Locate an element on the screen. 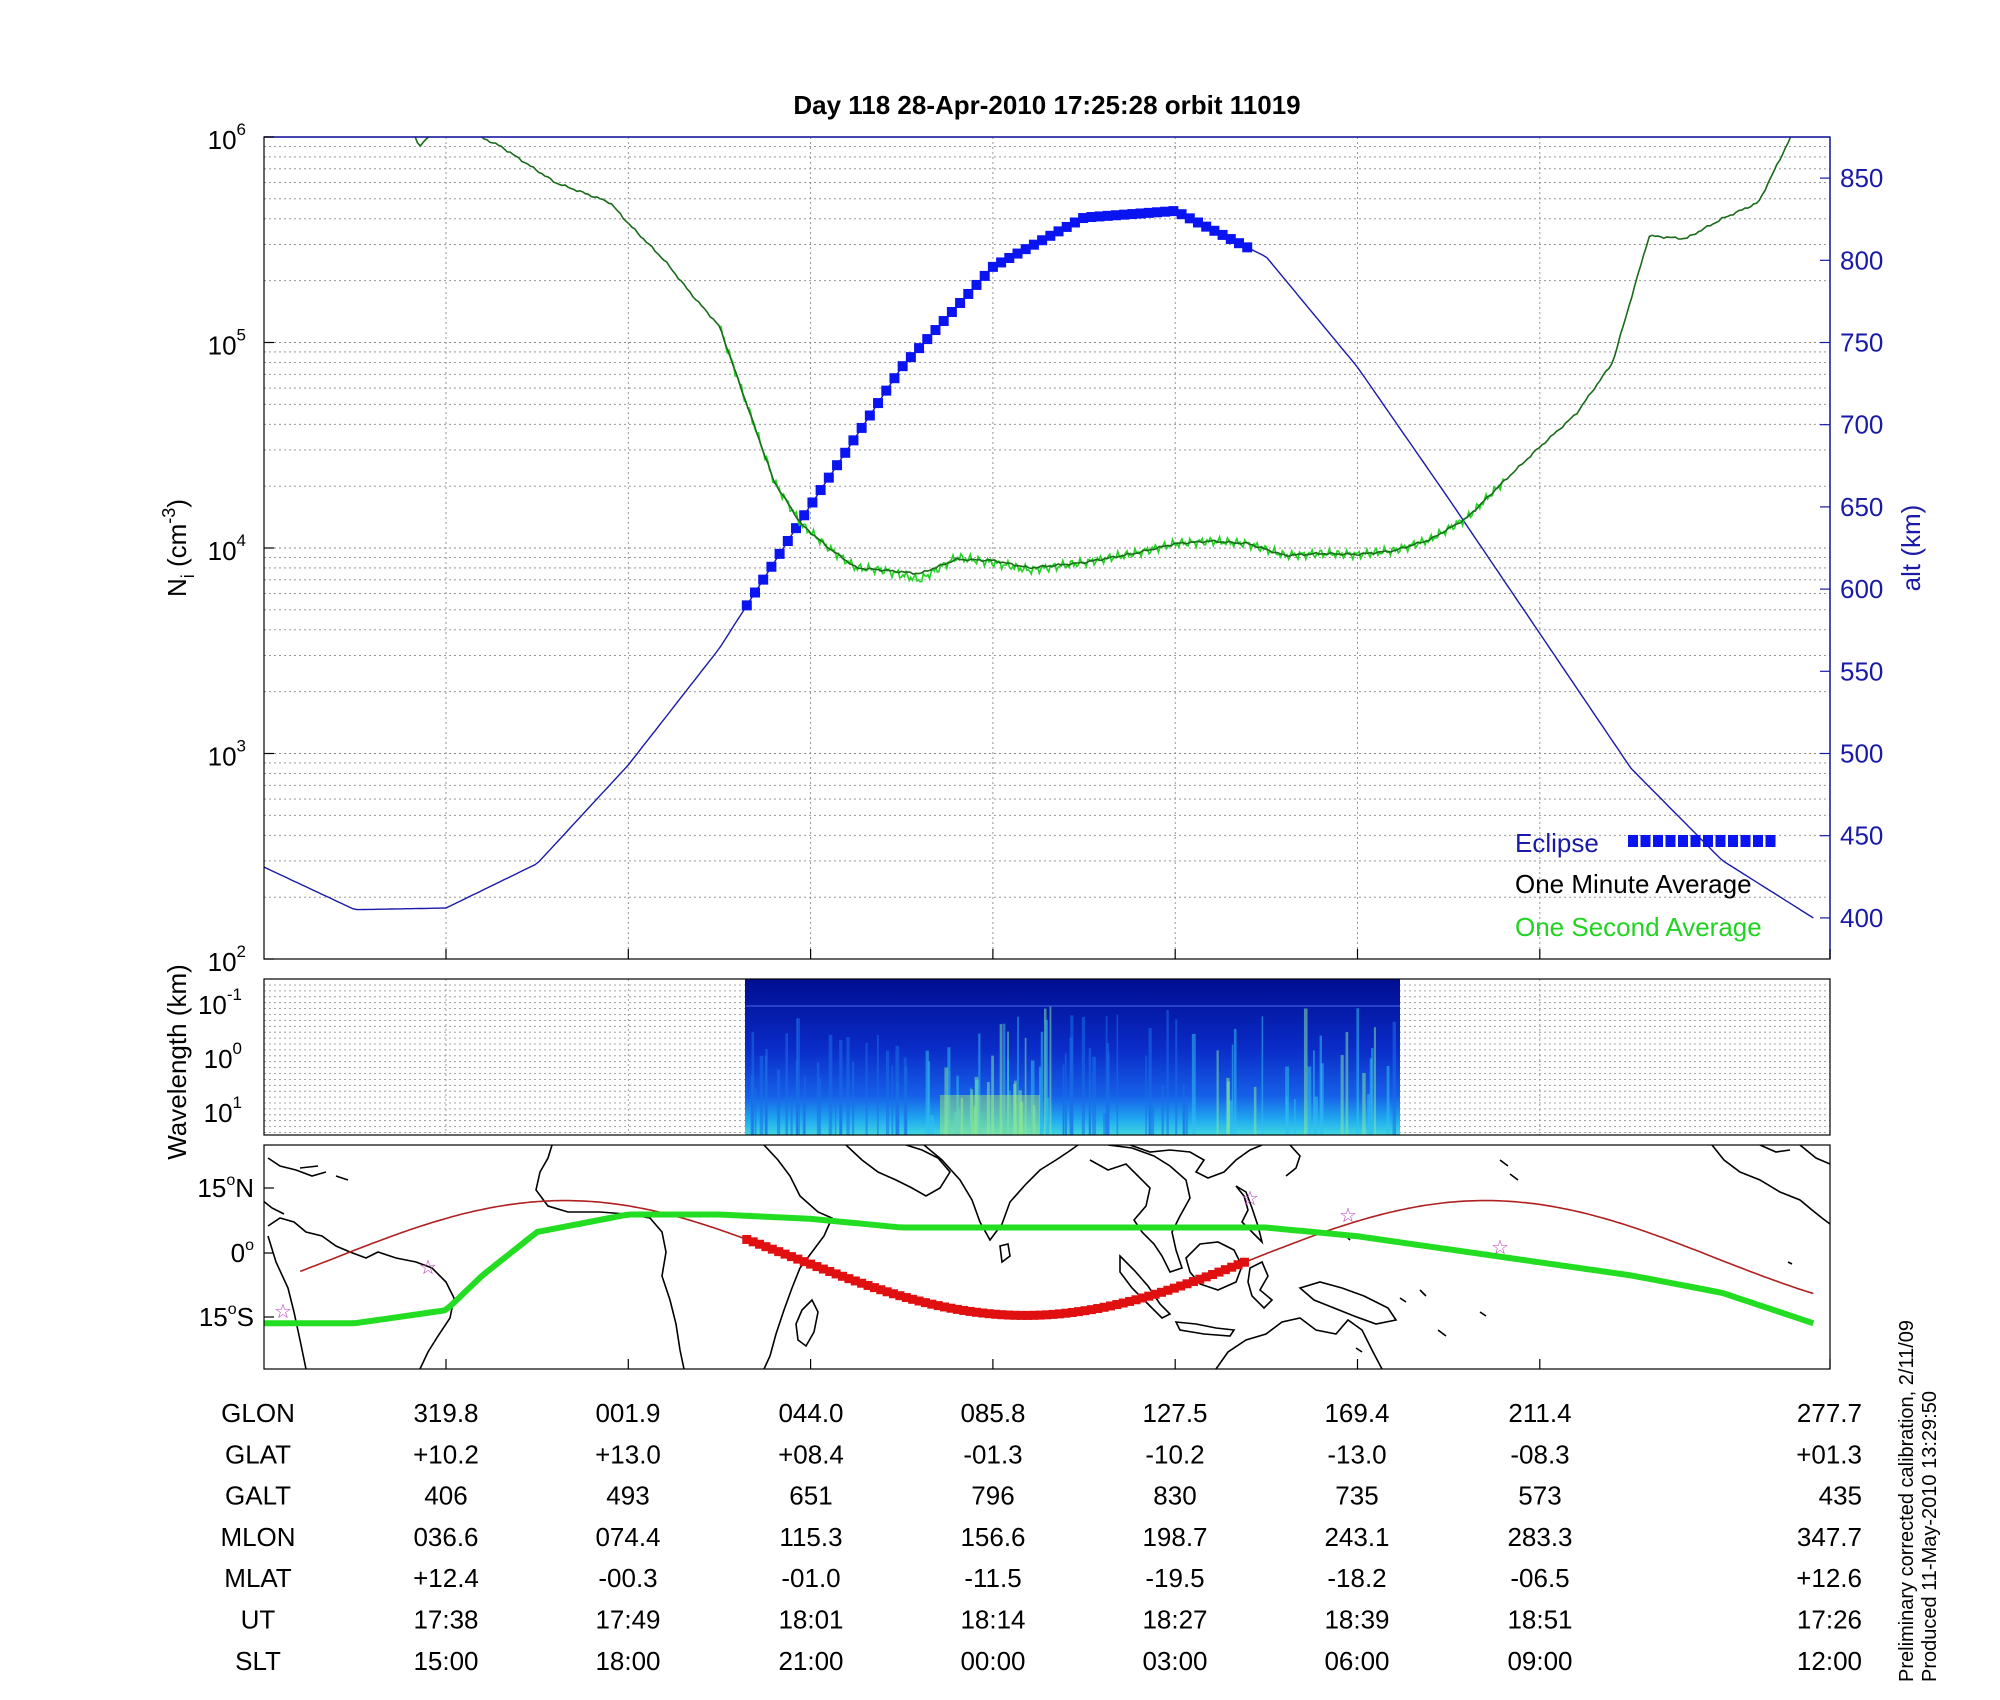  orbit-track-eclipse-markers is located at coordinates (995, 1277).